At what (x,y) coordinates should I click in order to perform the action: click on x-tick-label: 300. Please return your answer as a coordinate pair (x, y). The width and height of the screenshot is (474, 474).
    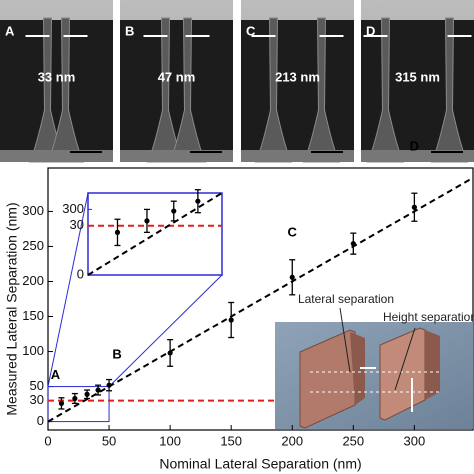
    Looking at the image, I should click on (415, 440).